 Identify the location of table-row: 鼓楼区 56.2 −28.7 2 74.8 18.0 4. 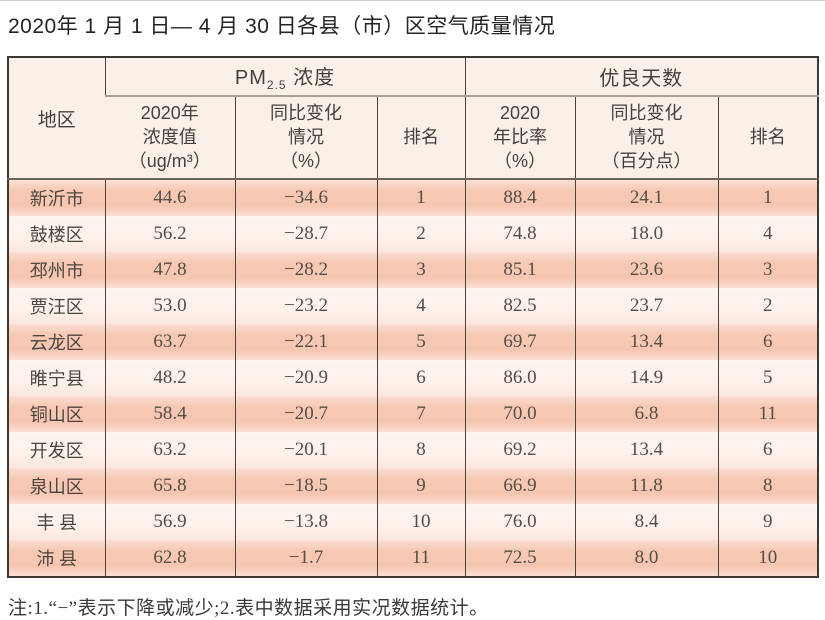
(413, 234).